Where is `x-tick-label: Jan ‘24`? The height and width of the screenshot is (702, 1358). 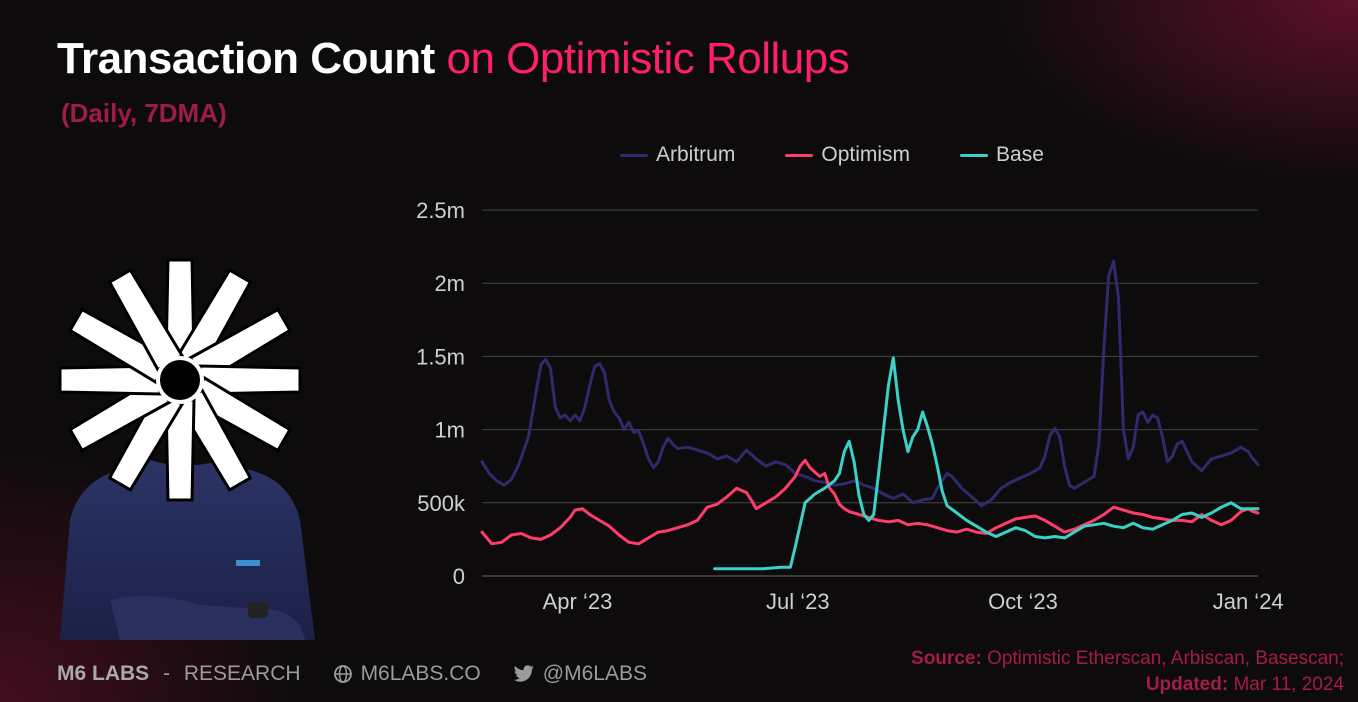 x-tick-label: Jan ‘24 is located at coordinates (1248, 601).